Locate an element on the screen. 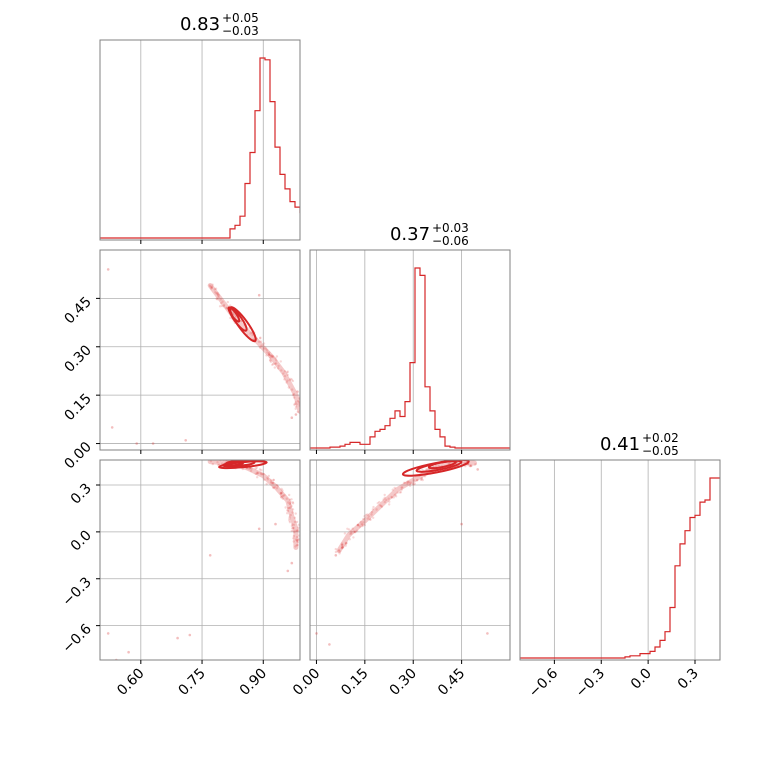  param-title-0: 0.83 is located at coordinates (200, 24).